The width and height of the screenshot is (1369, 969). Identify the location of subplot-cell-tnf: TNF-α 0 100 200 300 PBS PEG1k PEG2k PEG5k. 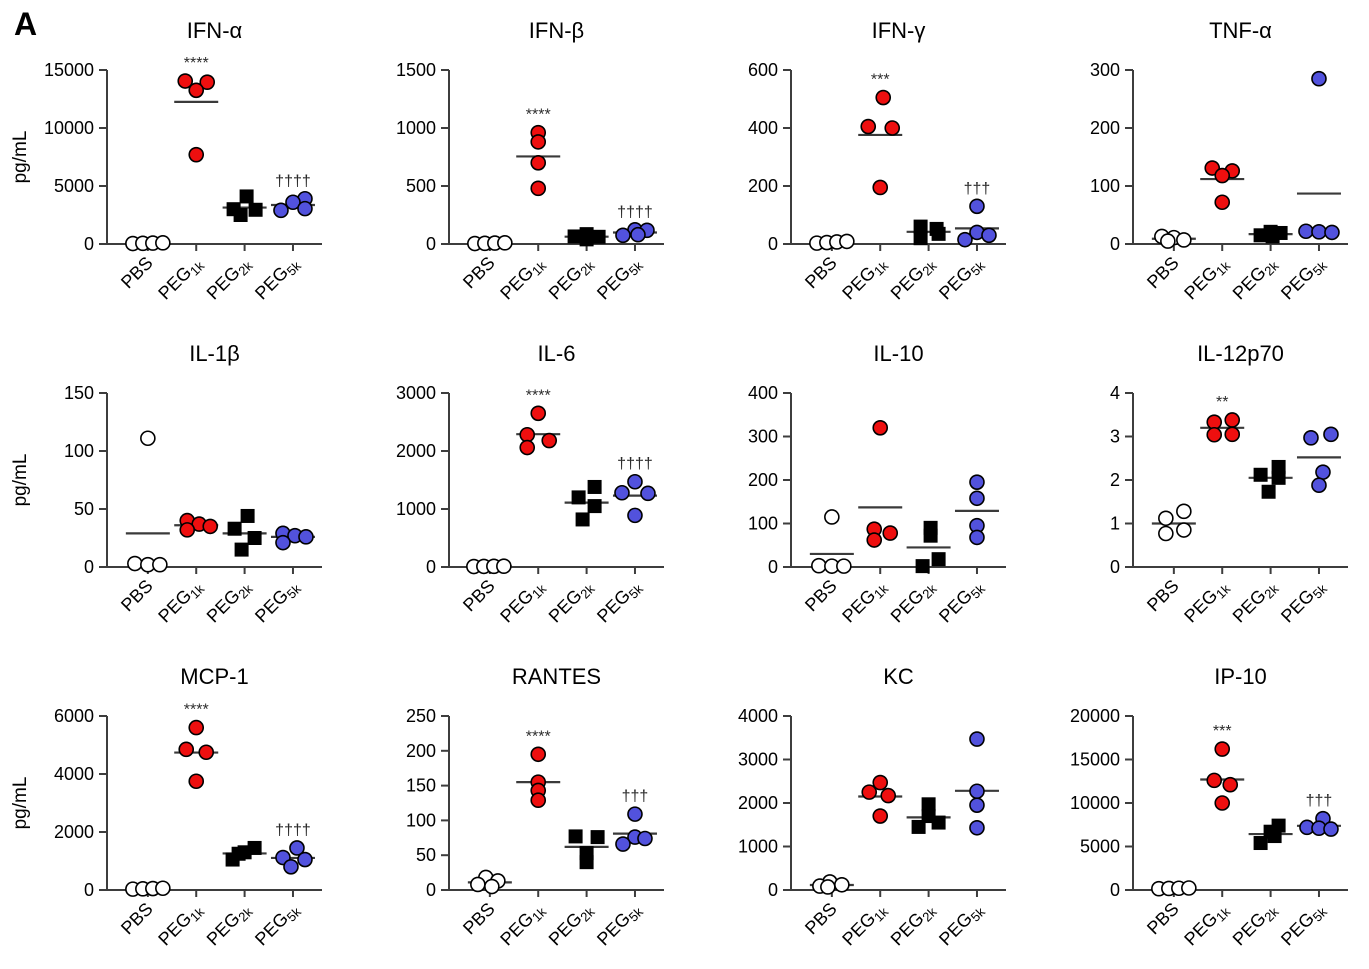
(1197, 161).